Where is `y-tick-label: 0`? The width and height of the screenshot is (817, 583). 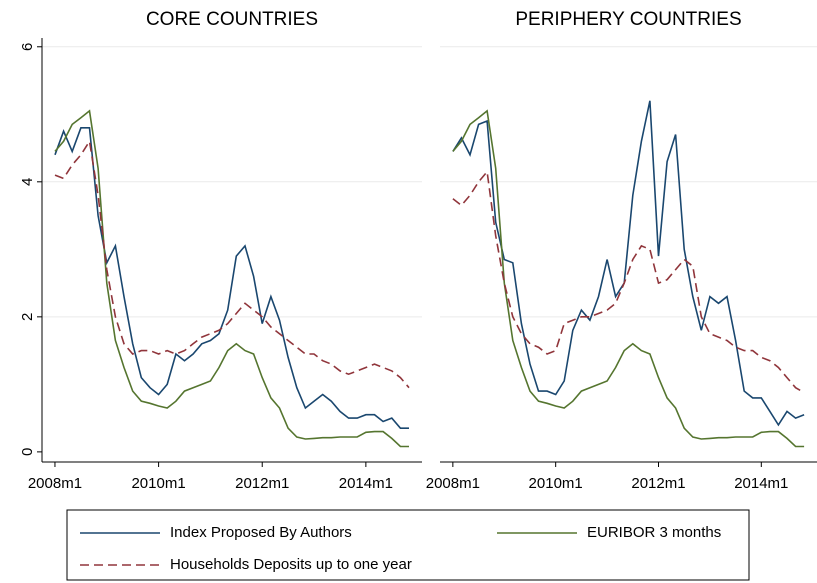 y-tick-label: 0 is located at coordinates (27, 452).